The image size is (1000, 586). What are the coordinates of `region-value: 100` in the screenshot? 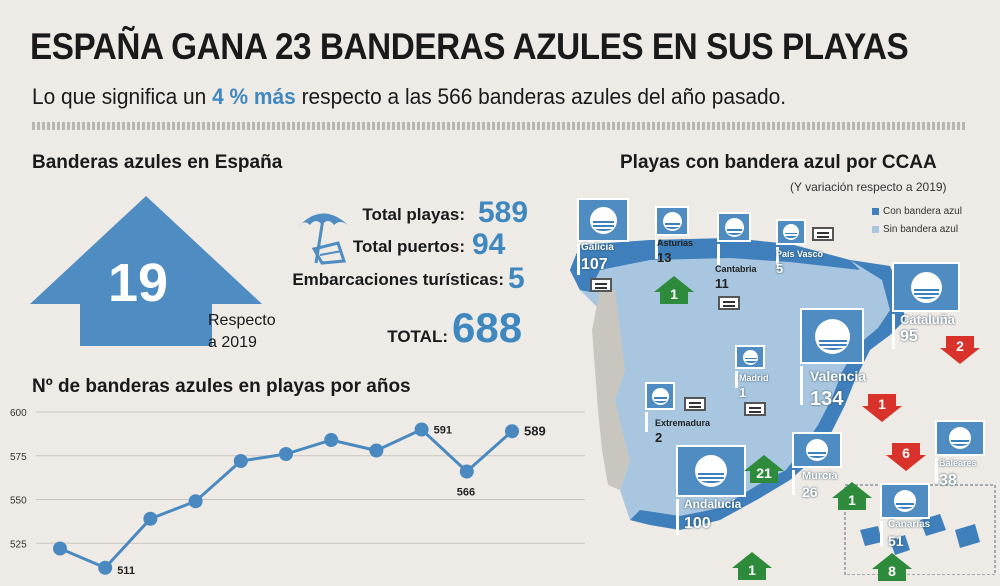 It's located at (697, 523).